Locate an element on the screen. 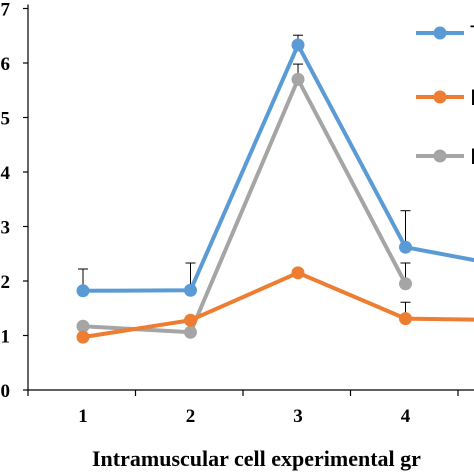  y-tick-label: 3 is located at coordinates (6, 228).